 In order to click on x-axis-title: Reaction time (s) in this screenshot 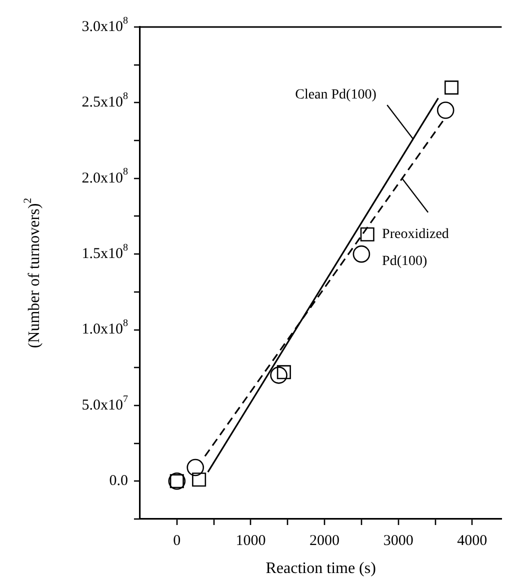, I will do `click(321, 569)`.